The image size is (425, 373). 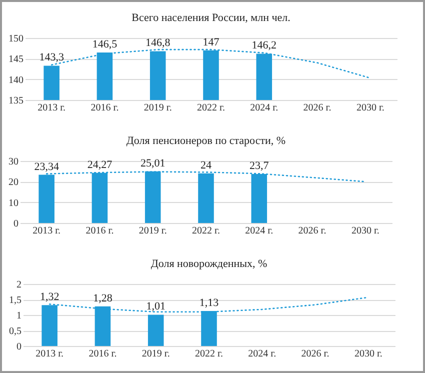 What do you see at coordinates (19, 285) in the screenshot?
I see `y-tick-label: 2` at bounding box center [19, 285].